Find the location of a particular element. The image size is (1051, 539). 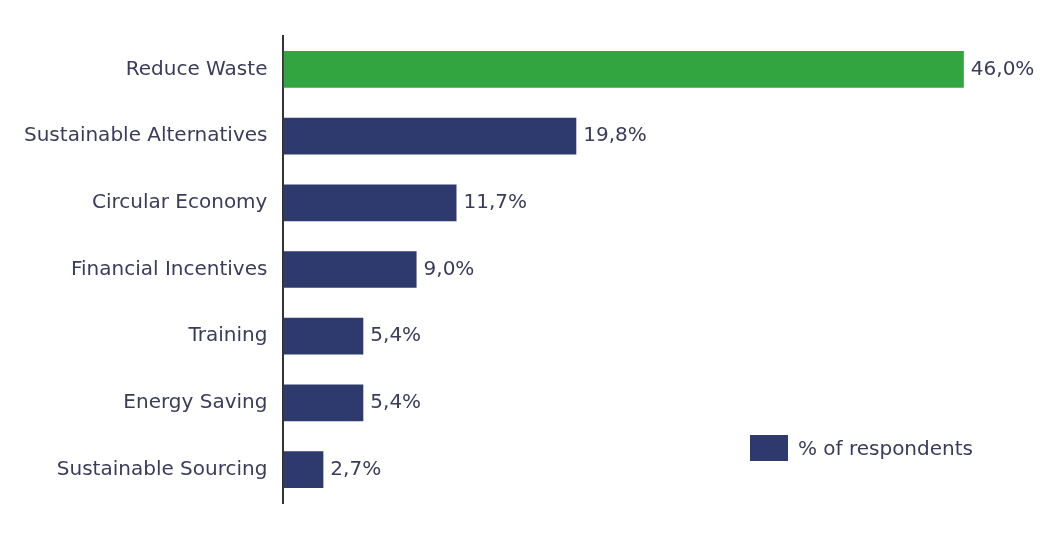

y-tick-label: Energy Saving is located at coordinates (195, 401).